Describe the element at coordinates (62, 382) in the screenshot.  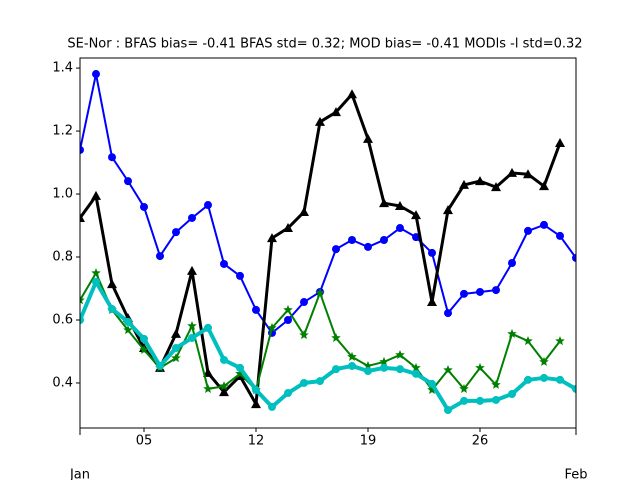
I see `y-tick-label: 0.4` at that location.